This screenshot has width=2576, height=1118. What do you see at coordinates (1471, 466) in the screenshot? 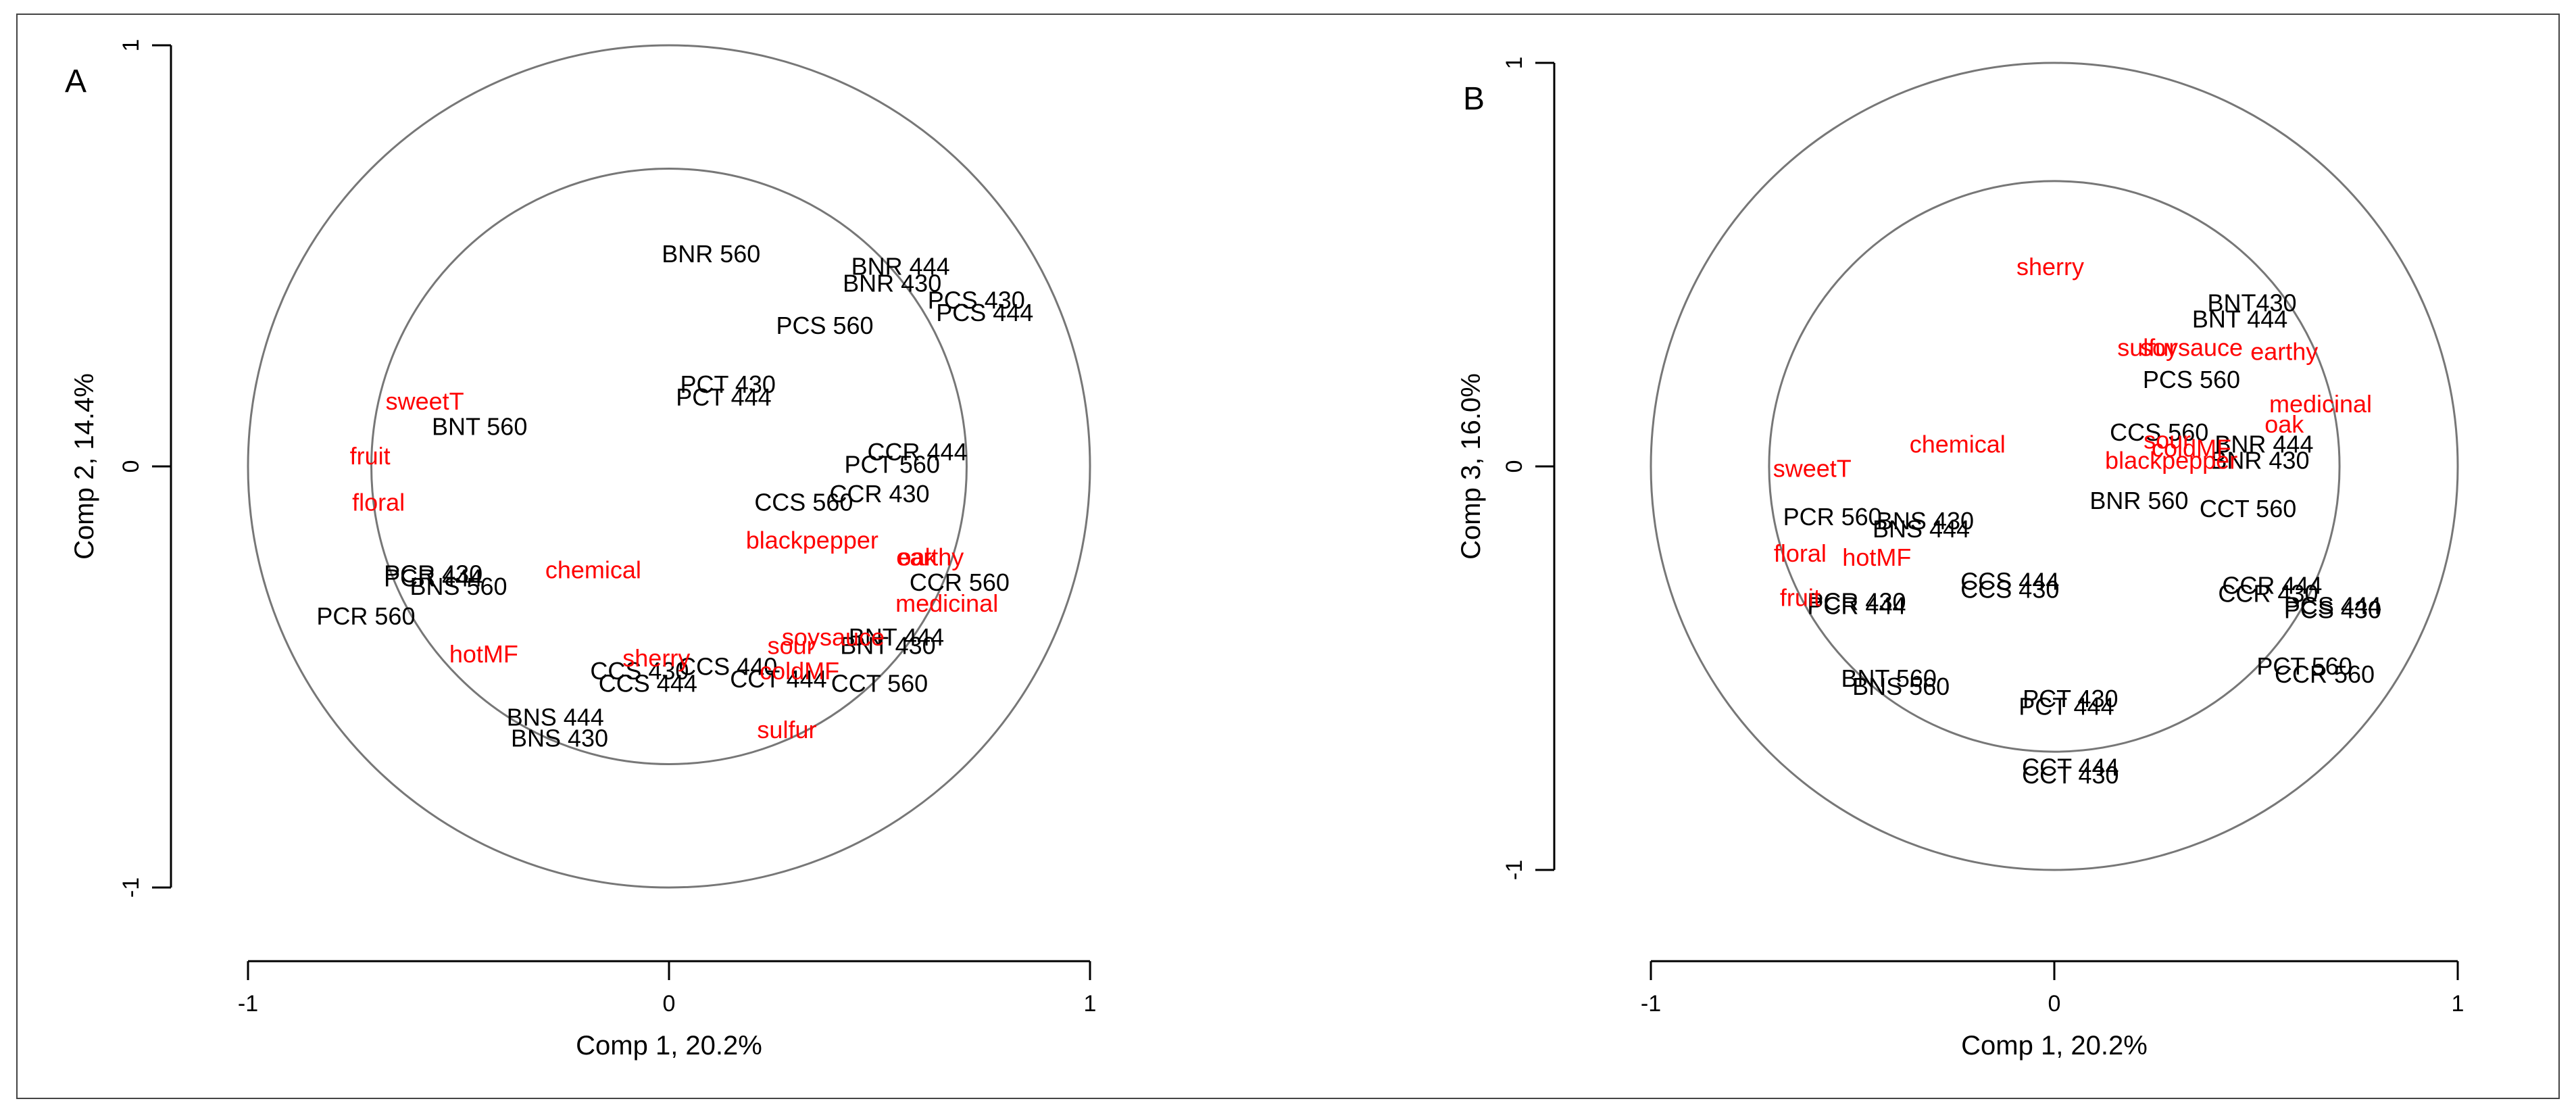
I see `y-axis-title: Comp 3, 16.0%` at bounding box center [1471, 466].